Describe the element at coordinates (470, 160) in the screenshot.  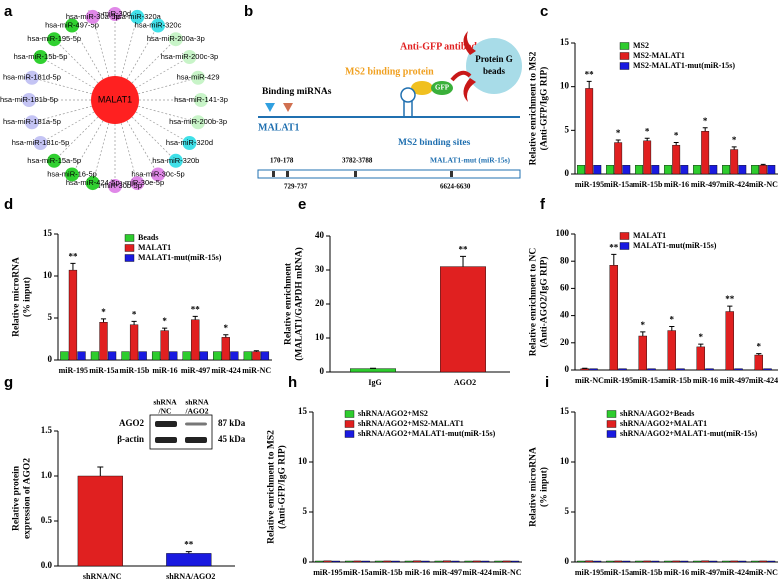
I see `mutant-label: MALAT1-mut (miR-15s)` at that location.